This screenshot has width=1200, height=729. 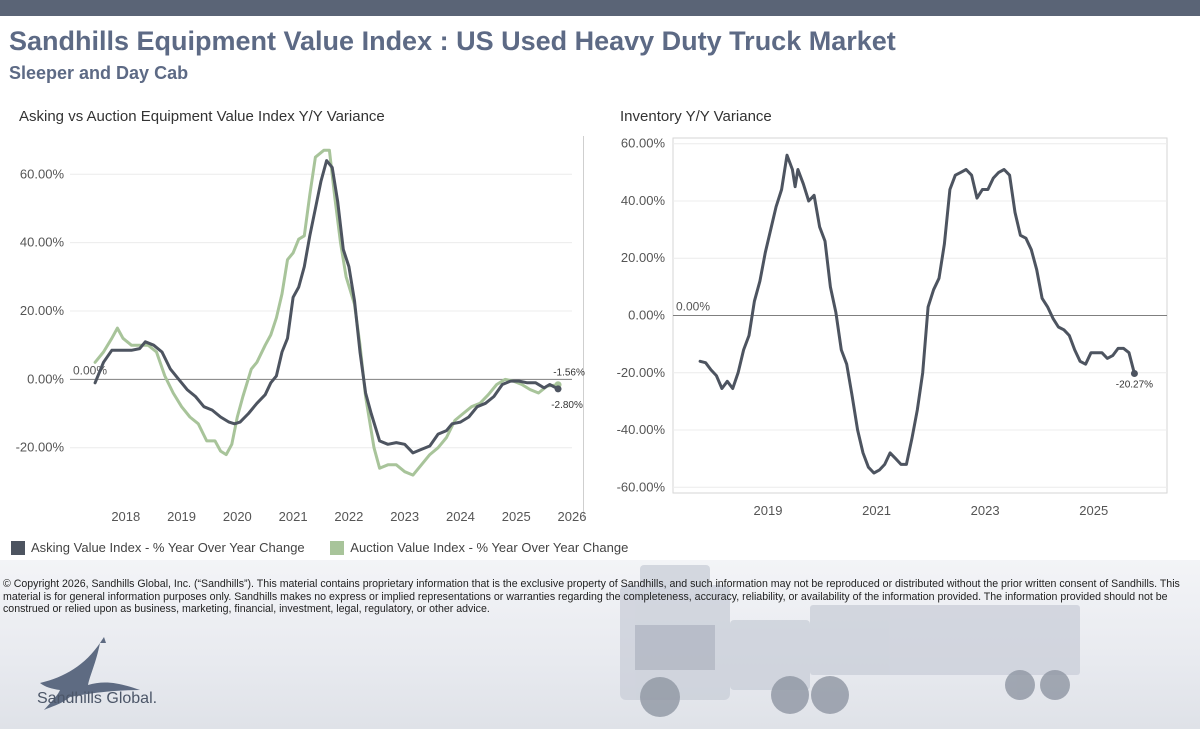 I want to click on x-tick-label: 2026, so click(x=572, y=516).